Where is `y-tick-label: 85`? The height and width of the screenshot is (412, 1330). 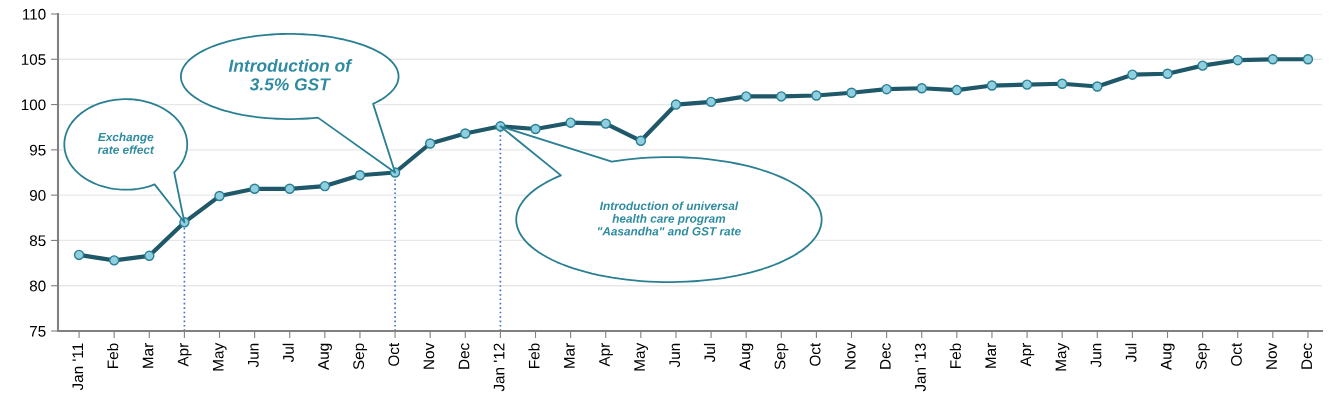 y-tick-label: 85 is located at coordinates (37, 241).